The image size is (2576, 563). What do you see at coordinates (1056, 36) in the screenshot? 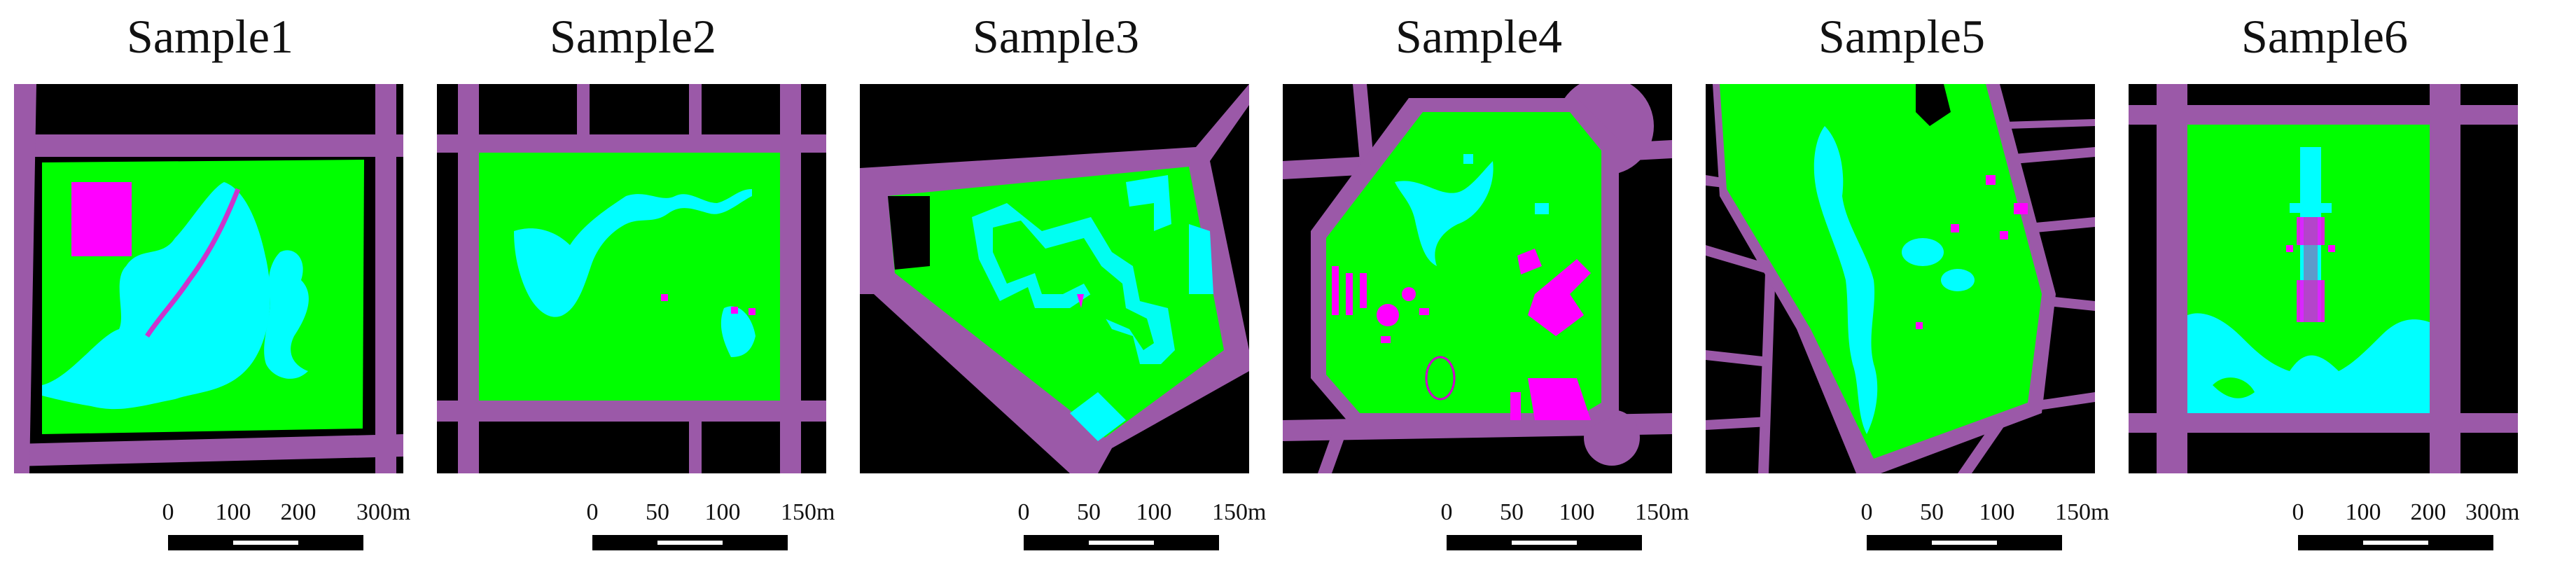
I see `sample-title: Sample3` at bounding box center [1056, 36].